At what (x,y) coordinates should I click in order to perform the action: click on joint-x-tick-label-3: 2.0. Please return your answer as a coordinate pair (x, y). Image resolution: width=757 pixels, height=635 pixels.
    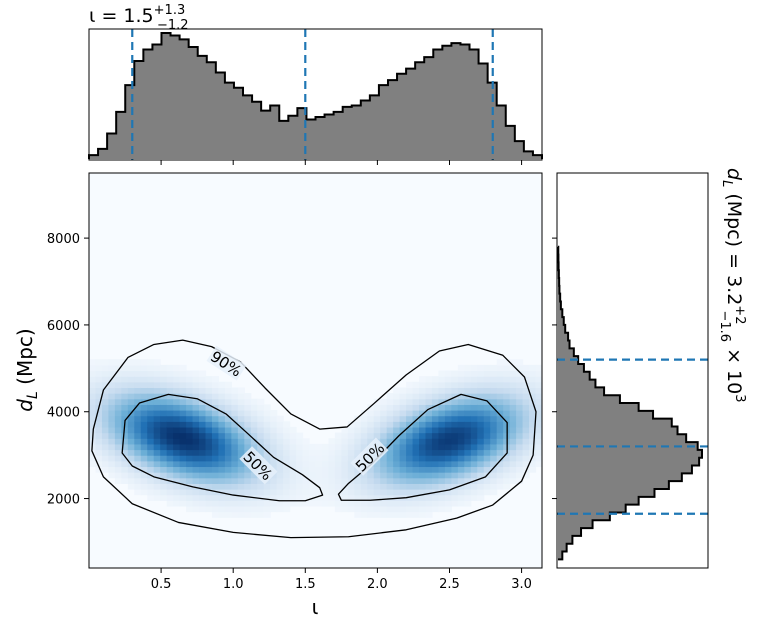
    Looking at the image, I should click on (377, 584).